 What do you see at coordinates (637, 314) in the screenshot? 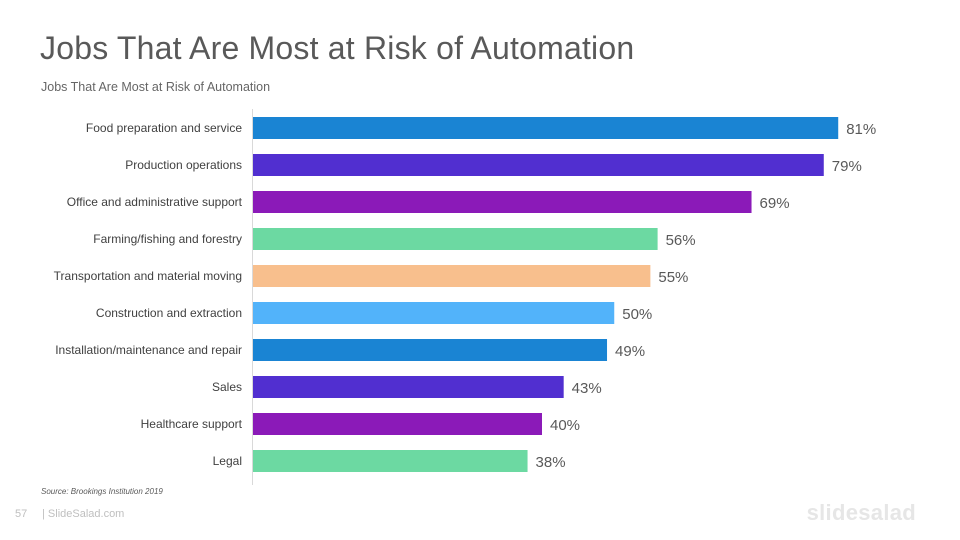
I see `data-label: 50%` at bounding box center [637, 314].